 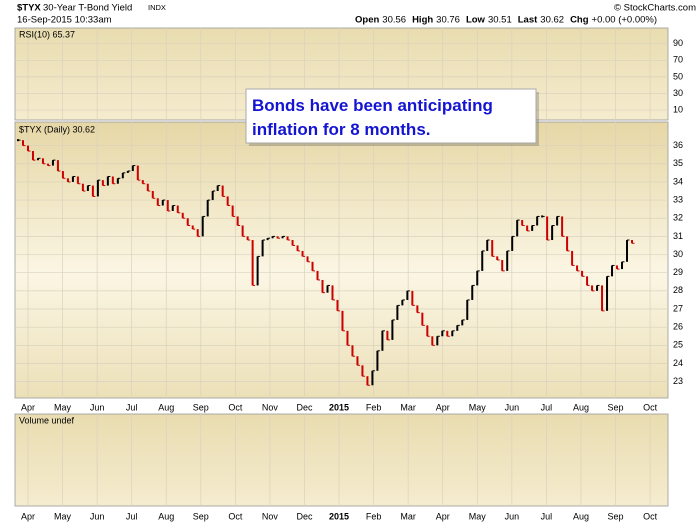 What do you see at coordinates (678, 163) in the screenshot?
I see `y-tick-label: 35` at bounding box center [678, 163].